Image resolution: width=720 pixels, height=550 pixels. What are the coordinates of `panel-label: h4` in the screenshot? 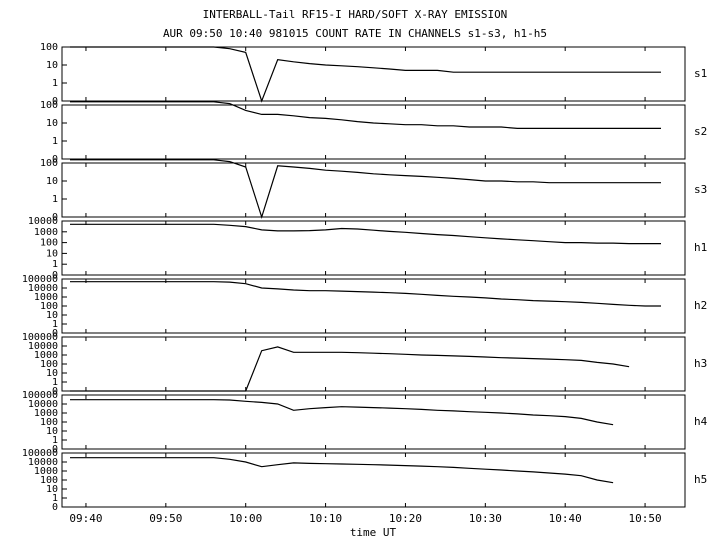 It's located at (701, 421).